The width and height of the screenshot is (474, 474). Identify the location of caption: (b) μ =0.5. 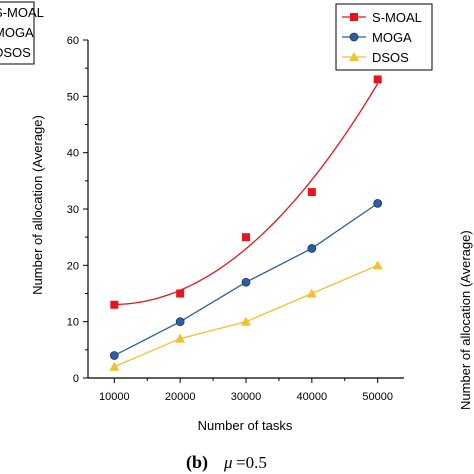
(226, 462).